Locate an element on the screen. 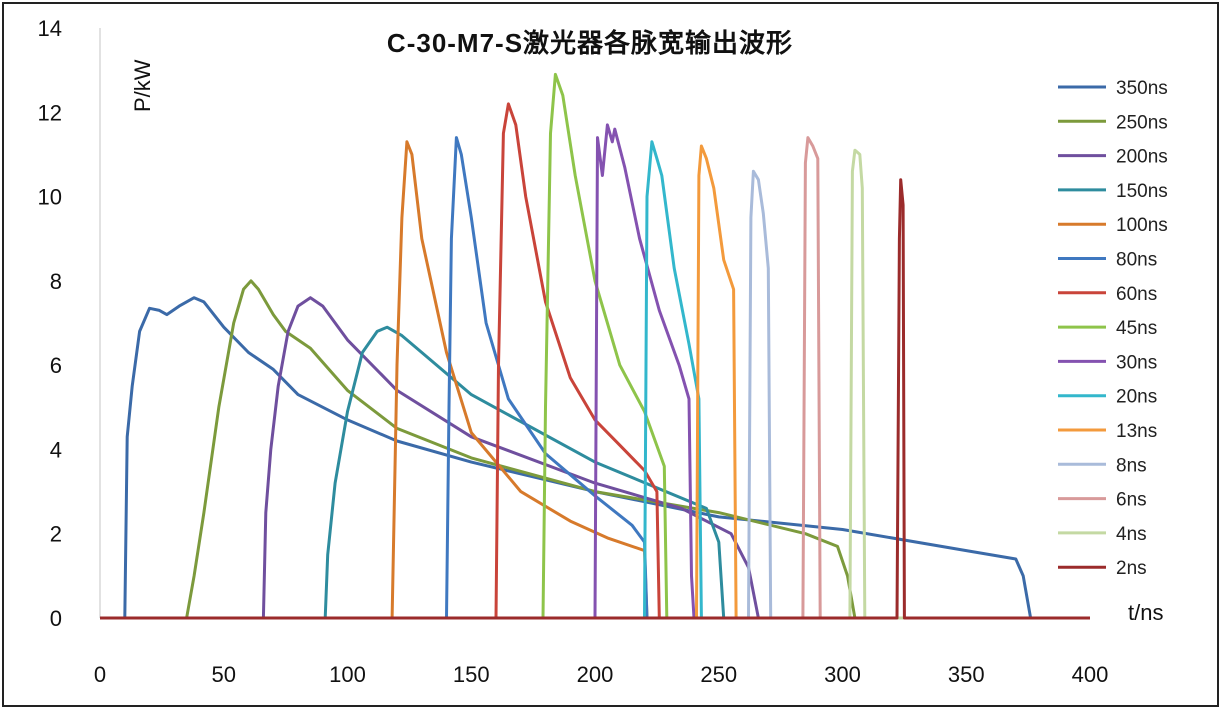 Image resolution: width=1223 pixels, height=711 pixels. x-tick-label: 400 is located at coordinates (1090, 674).